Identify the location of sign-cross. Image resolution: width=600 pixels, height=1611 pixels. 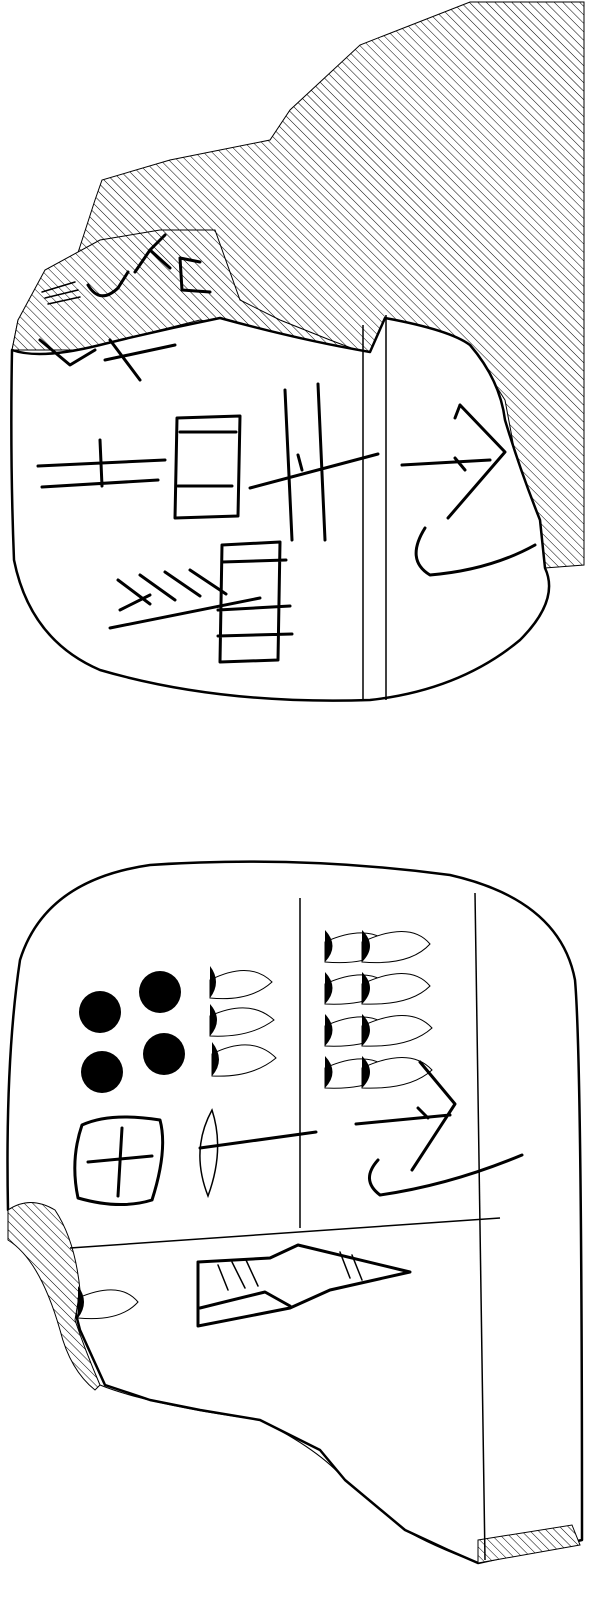
(101, 463).